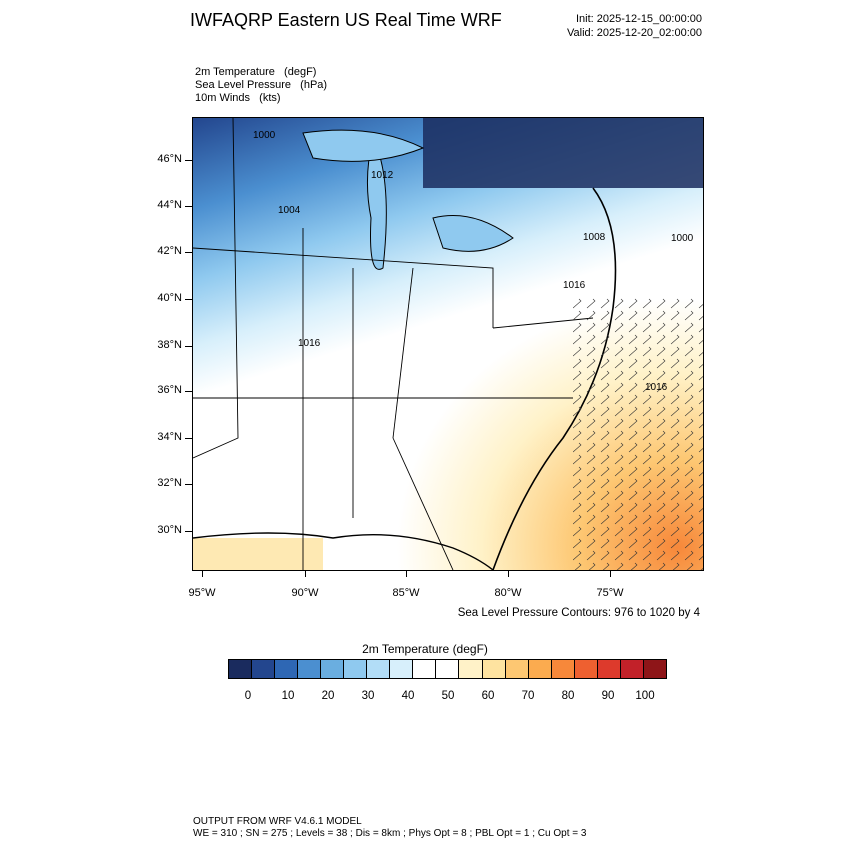 The image size is (850, 850). Describe the element at coordinates (169, 390) in the screenshot. I see `lat-label-36: 36°N` at that location.